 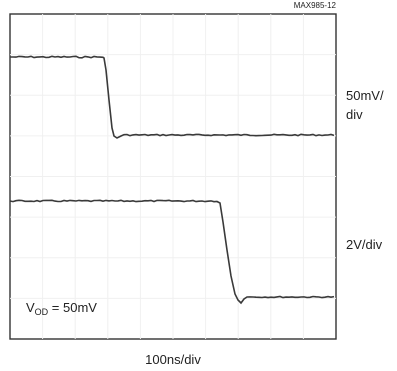 I want to click on annotation-suffix: = 50mV, so click(x=72, y=307).